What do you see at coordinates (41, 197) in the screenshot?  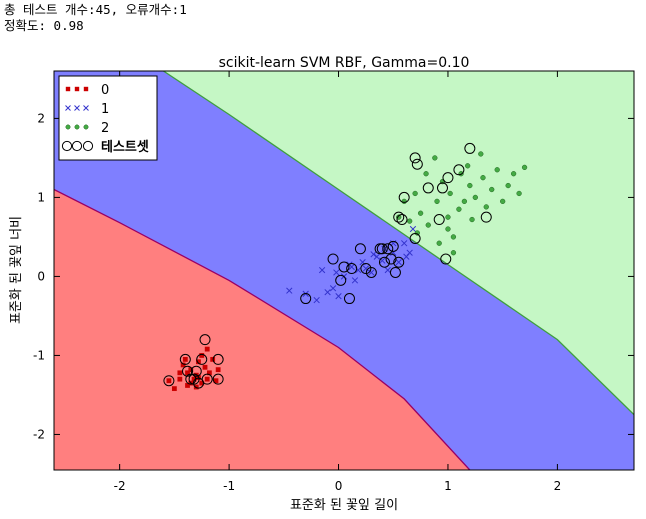 I see `y-tick-label: 1` at bounding box center [41, 197].